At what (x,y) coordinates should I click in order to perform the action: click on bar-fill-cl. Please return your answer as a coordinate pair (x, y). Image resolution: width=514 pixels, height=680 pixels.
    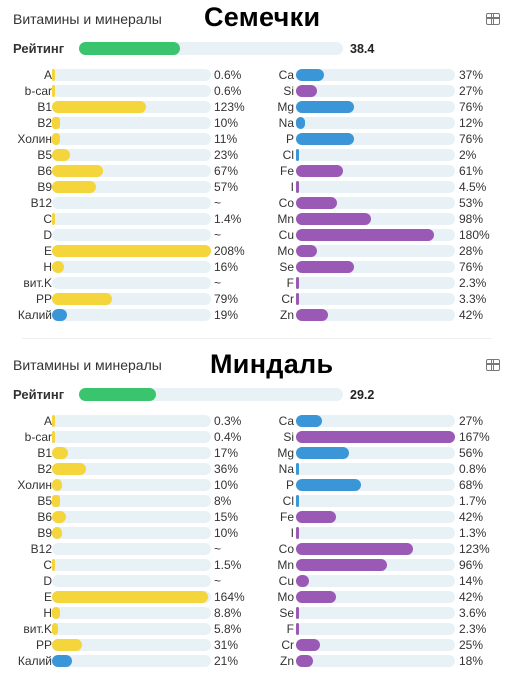
    Looking at the image, I should click on (297, 155).